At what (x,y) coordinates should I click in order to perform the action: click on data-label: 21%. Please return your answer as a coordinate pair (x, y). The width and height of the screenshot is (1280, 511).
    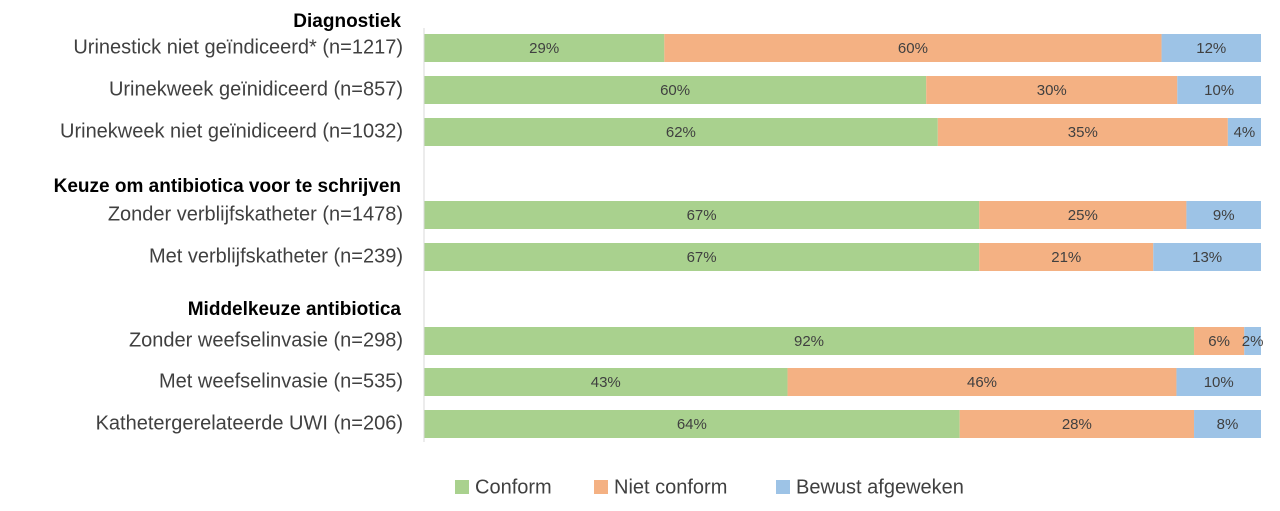
    Looking at the image, I should click on (1066, 257).